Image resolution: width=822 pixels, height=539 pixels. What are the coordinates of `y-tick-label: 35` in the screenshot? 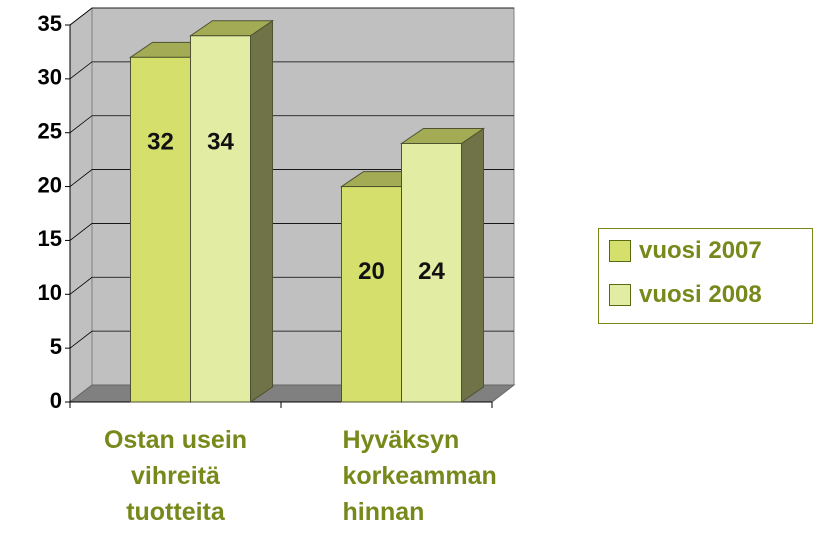 It's located at (50, 23).